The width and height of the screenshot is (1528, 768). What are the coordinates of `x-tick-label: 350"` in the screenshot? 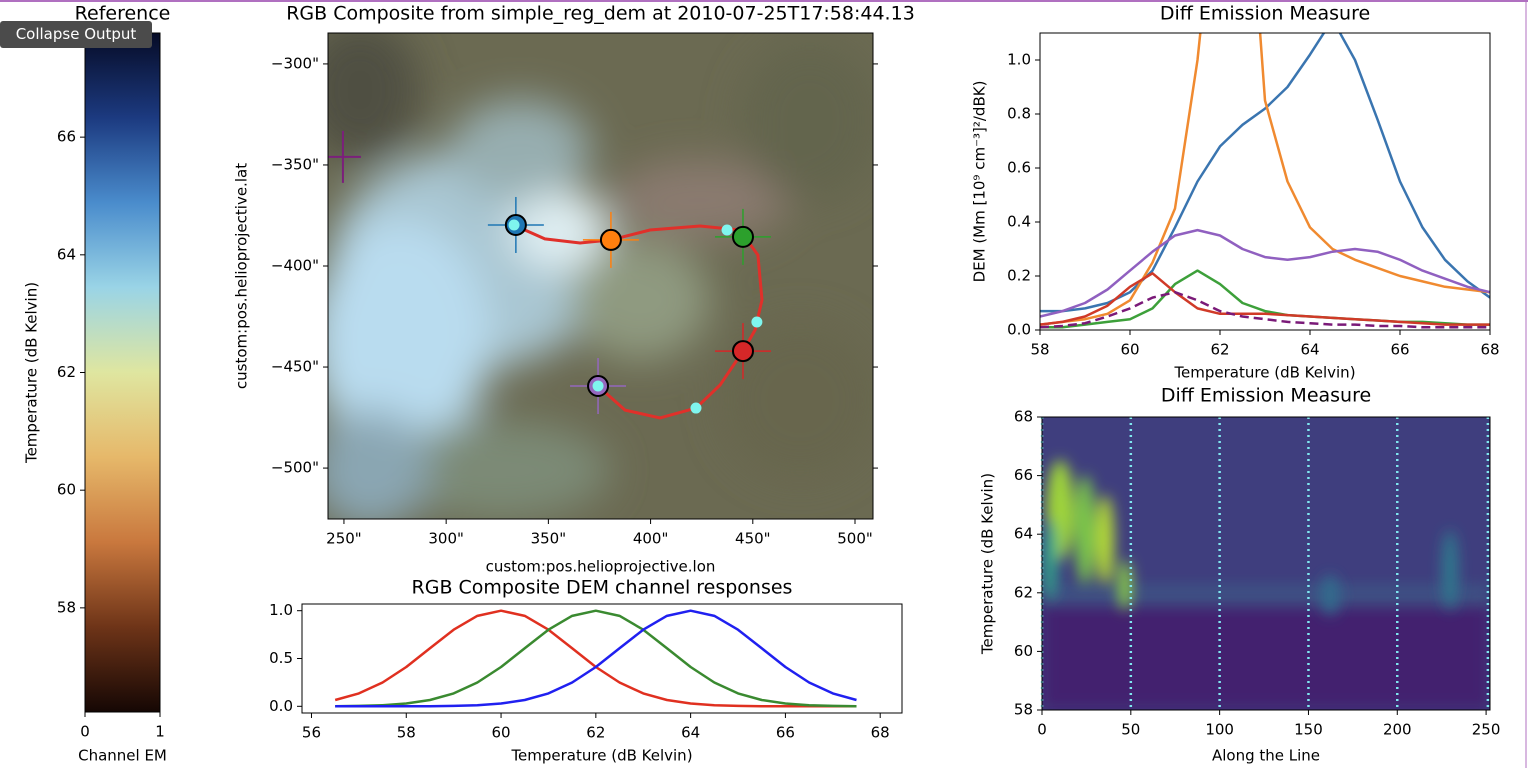 It's located at (549, 539).